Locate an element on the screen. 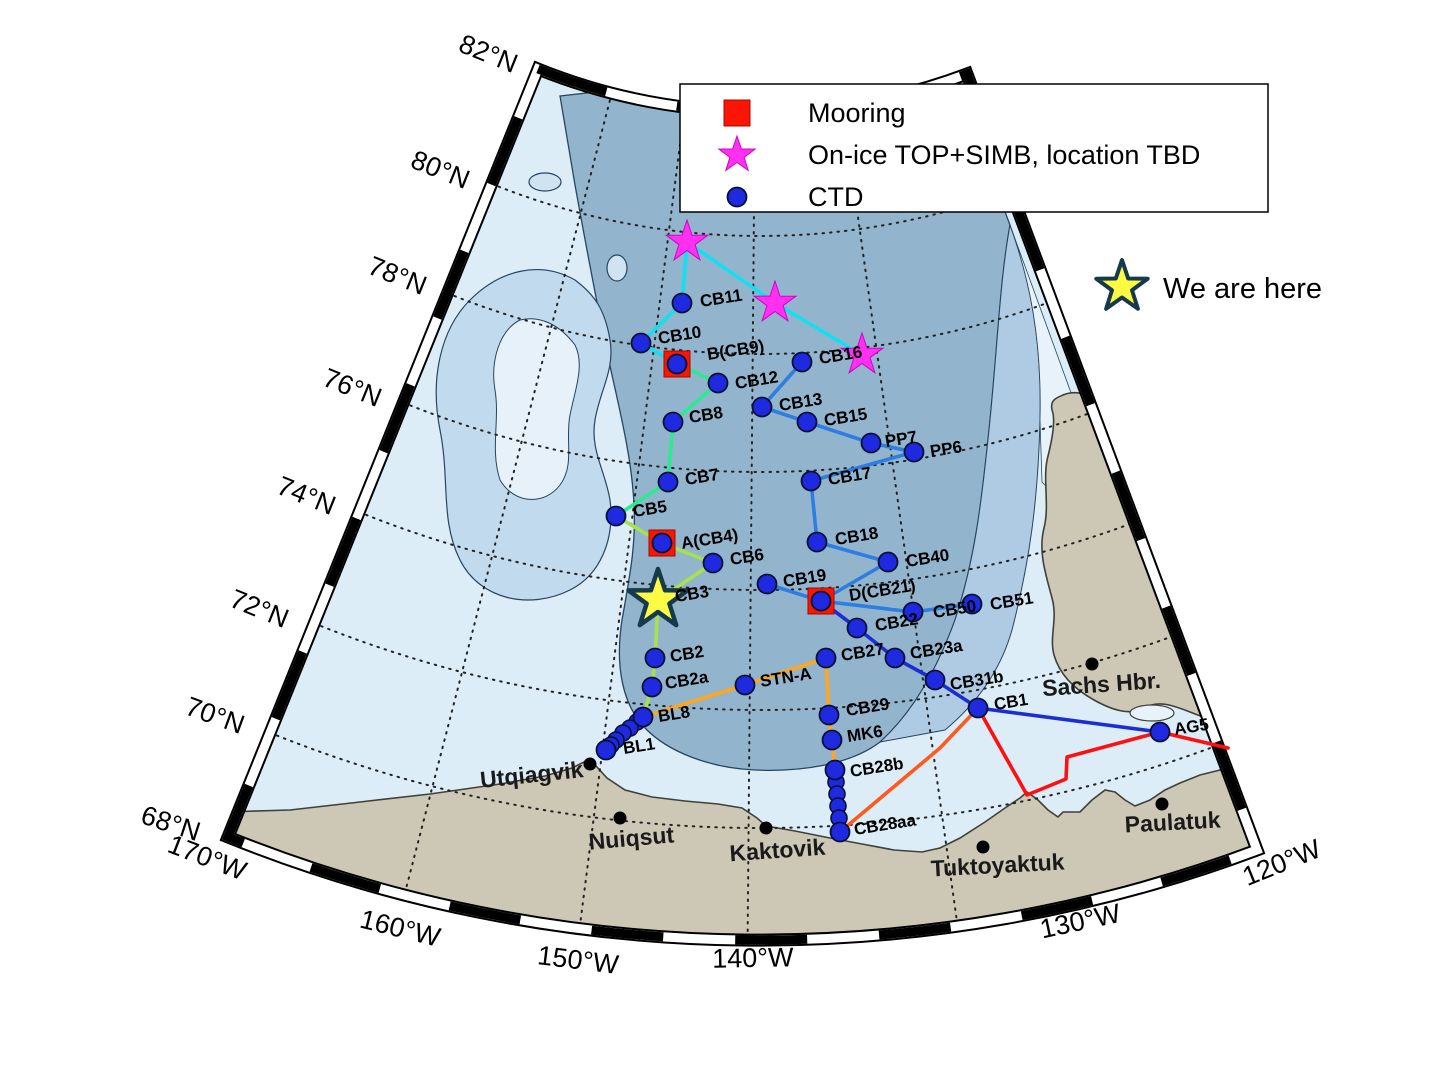 The height and width of the screenshot is (1071, 1430). ctd-dot-CB17 is located at coordinates (811, 481).